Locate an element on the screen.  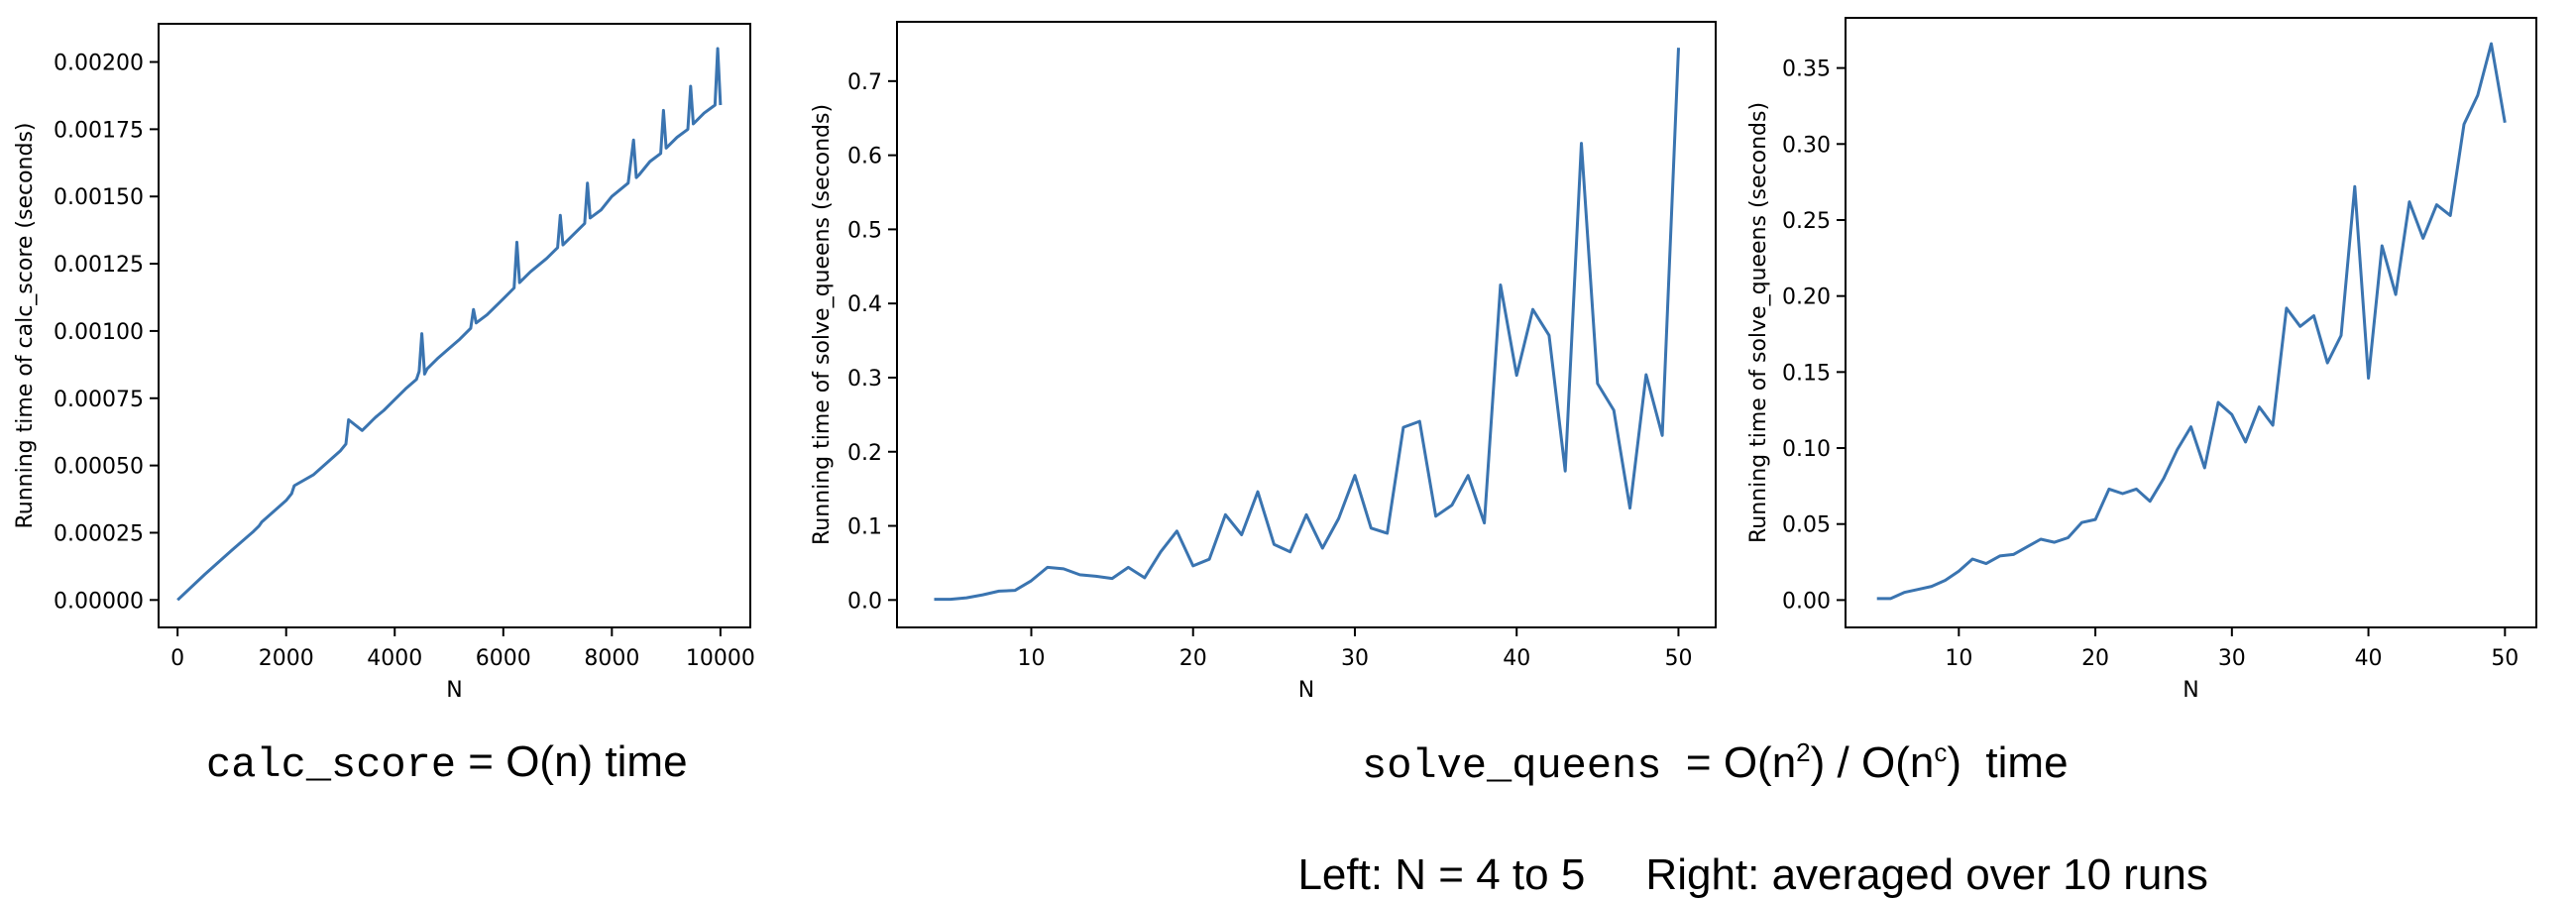
chart-0-y-tick-label-8: 0.00200 is located at coordinates (99, 64).